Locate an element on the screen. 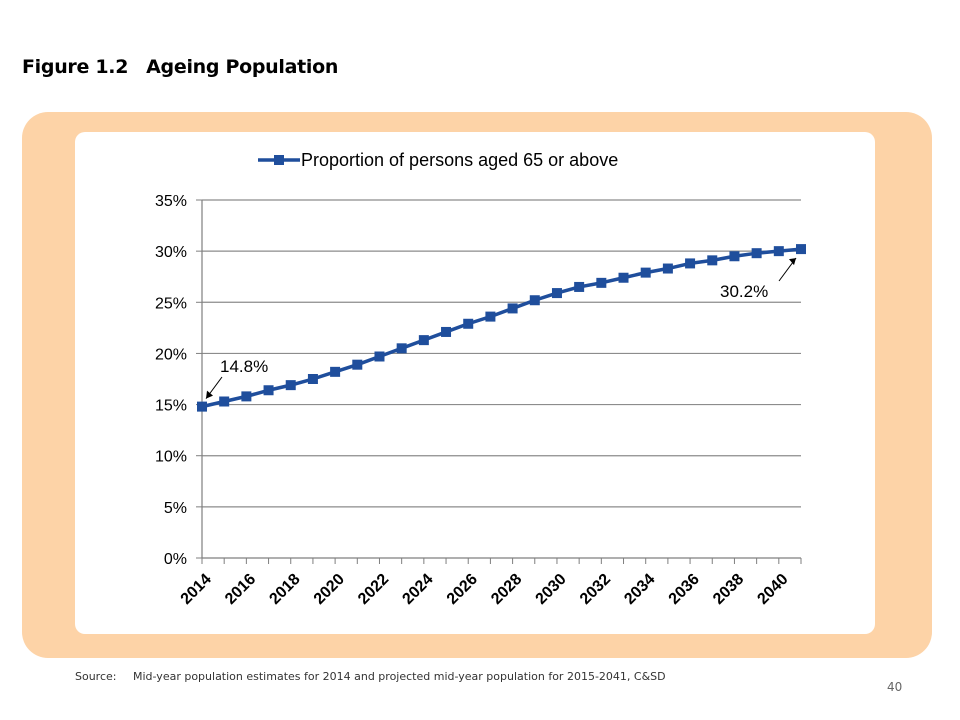 The image size is (960, 720). x-tick-label: 2020 is located at coordinates (329, 589).